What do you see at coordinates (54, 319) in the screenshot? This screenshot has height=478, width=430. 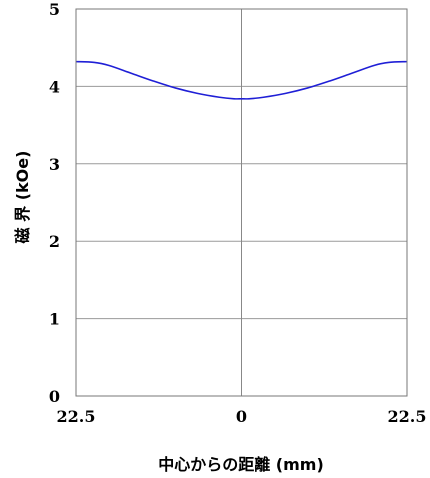 I see `y-tick-label-1: 1` at bounding box center [54, 319].